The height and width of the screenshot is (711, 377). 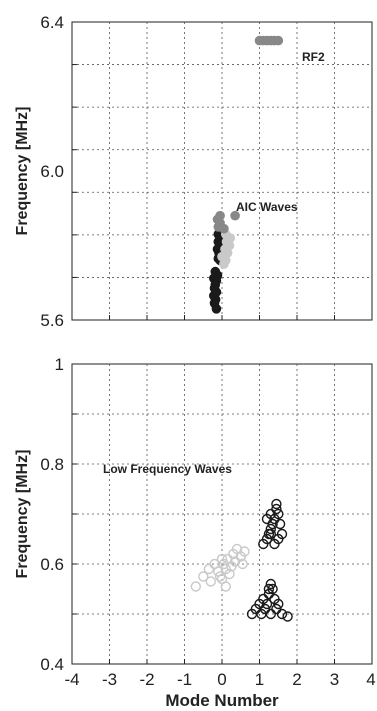 What do you see at coordinates (267, 207) in the screenshot?
I see `top-annotation: AIC Waves` at bounding box center [267, 207].